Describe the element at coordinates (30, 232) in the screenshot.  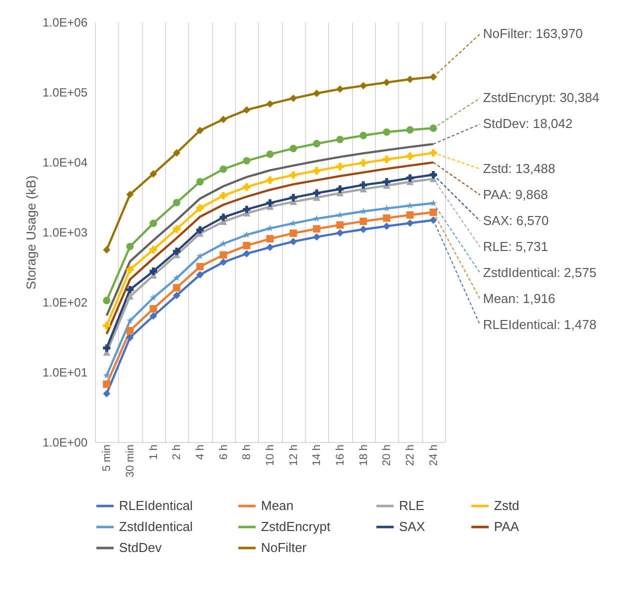
I see `y-axis-title: Storage Usage (kB)` at that location.